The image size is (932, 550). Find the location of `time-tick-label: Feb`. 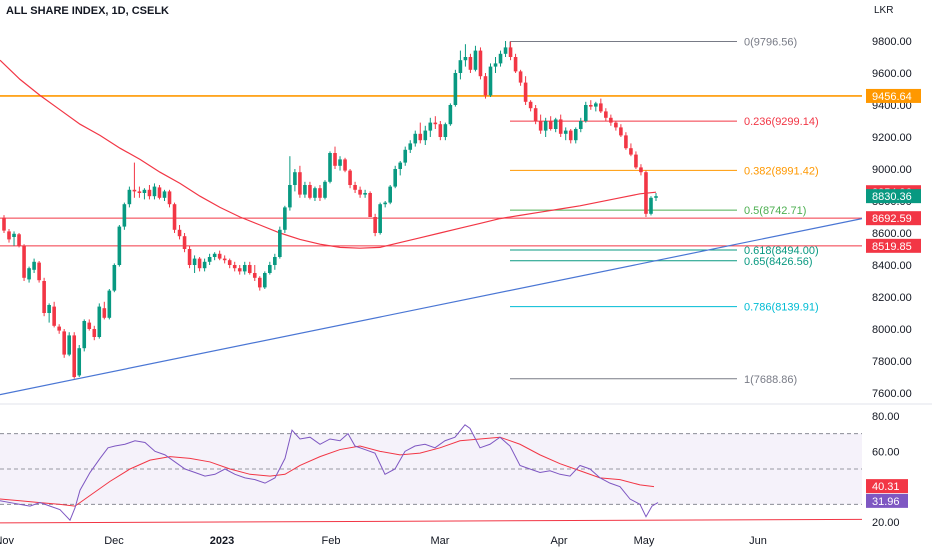

time-tick-label: Feb is located at coordinates (331, 541).